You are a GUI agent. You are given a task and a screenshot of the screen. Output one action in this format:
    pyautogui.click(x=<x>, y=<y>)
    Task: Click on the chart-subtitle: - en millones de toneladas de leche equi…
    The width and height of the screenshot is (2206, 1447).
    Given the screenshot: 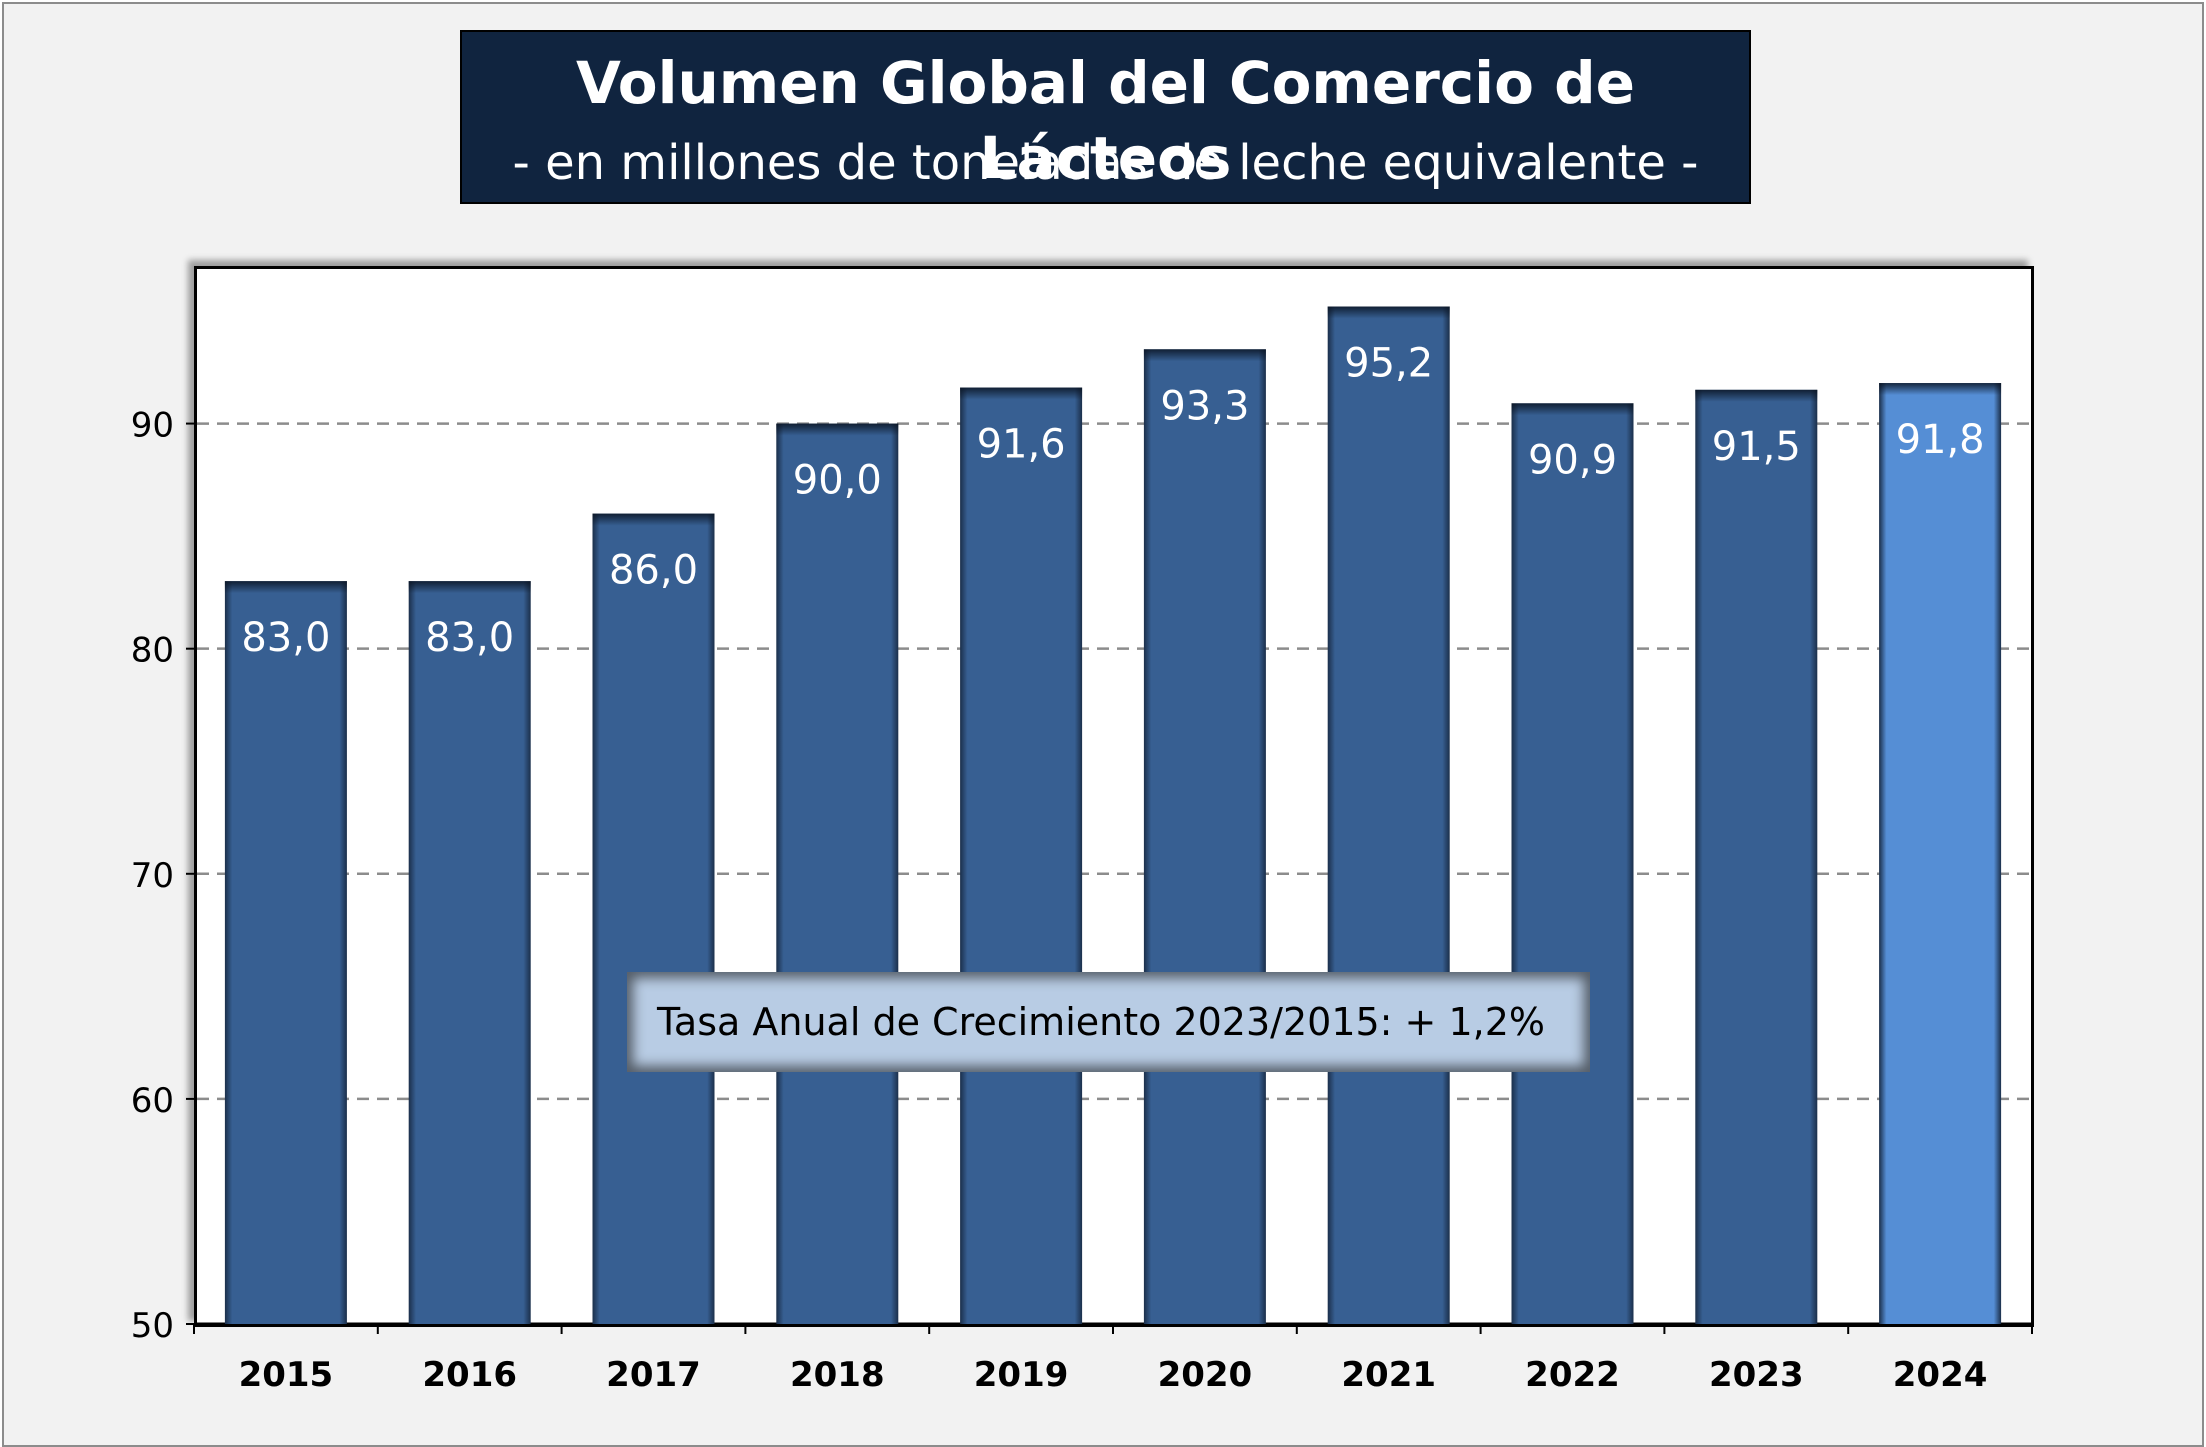 What is the action you would take?
    pyautogui.click(x=1105, y=163)
    